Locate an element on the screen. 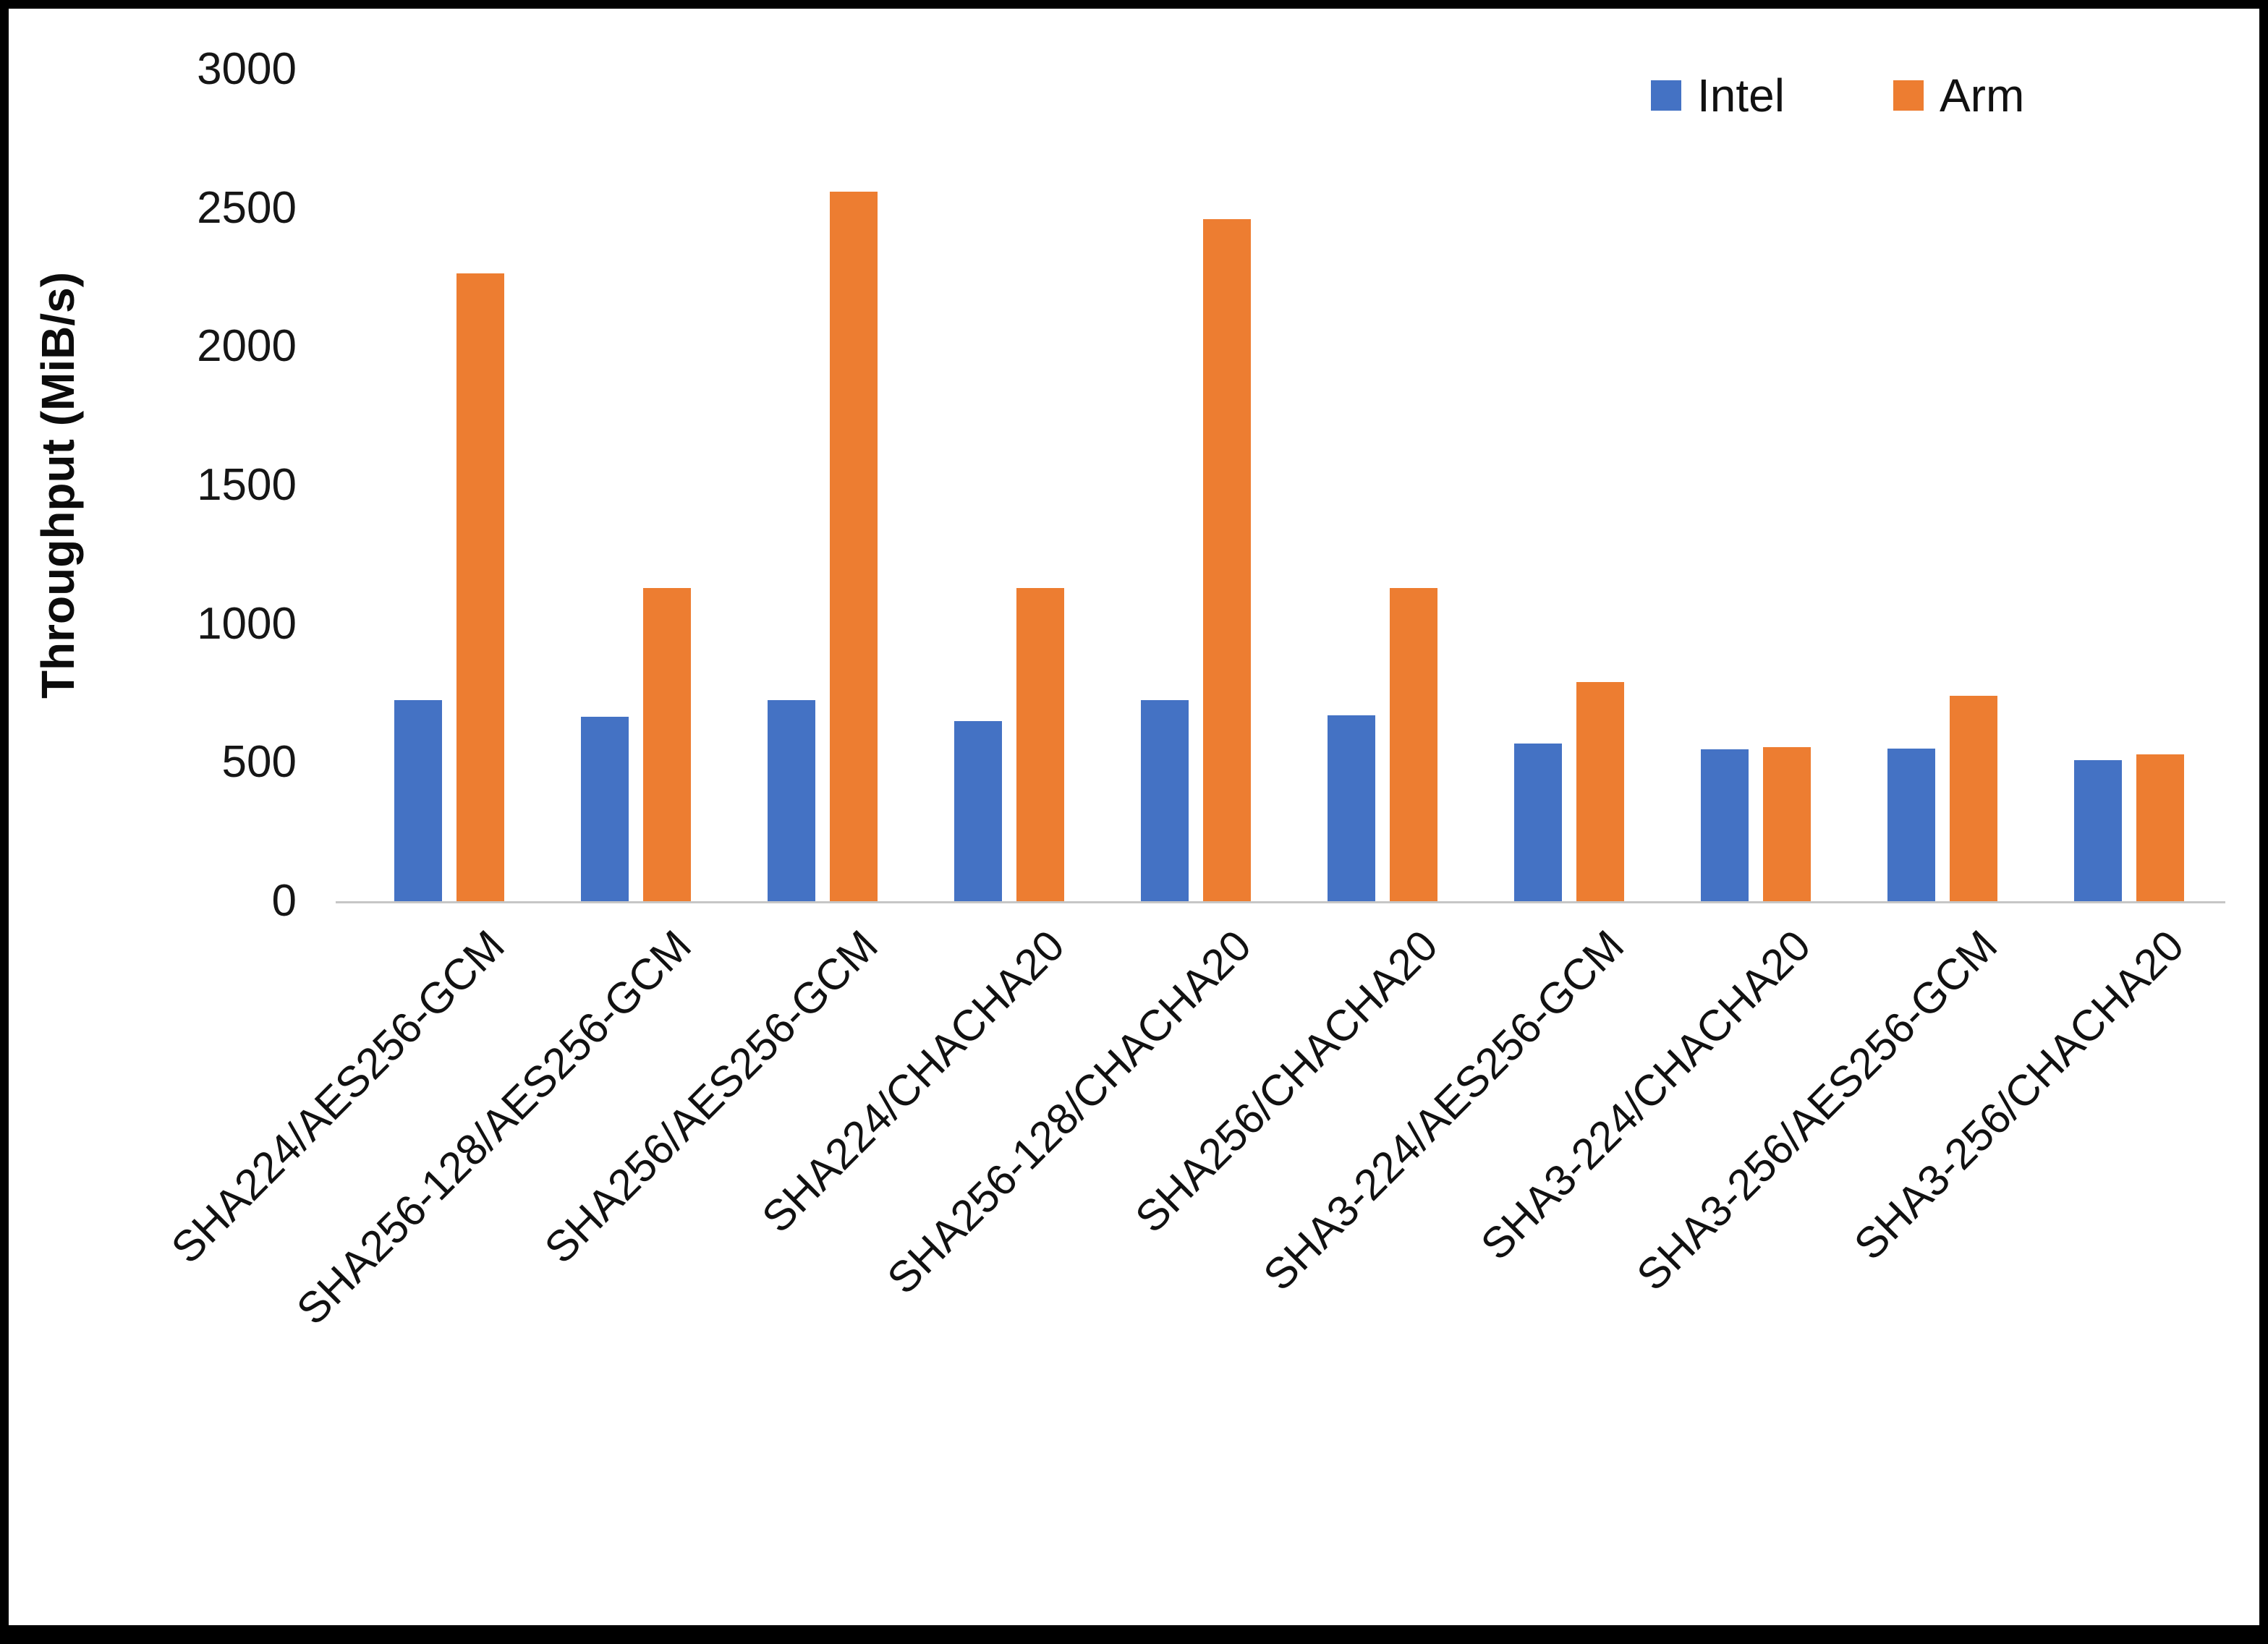  x-axis-category-text: SHA256-128/CHACHA20 is located at coordinates (1069, 1112).